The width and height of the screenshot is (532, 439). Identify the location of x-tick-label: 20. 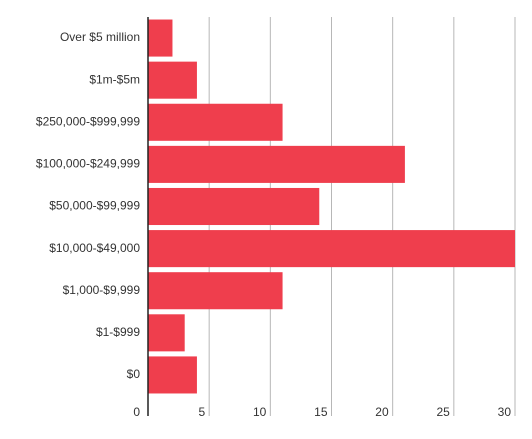
(382, 412).